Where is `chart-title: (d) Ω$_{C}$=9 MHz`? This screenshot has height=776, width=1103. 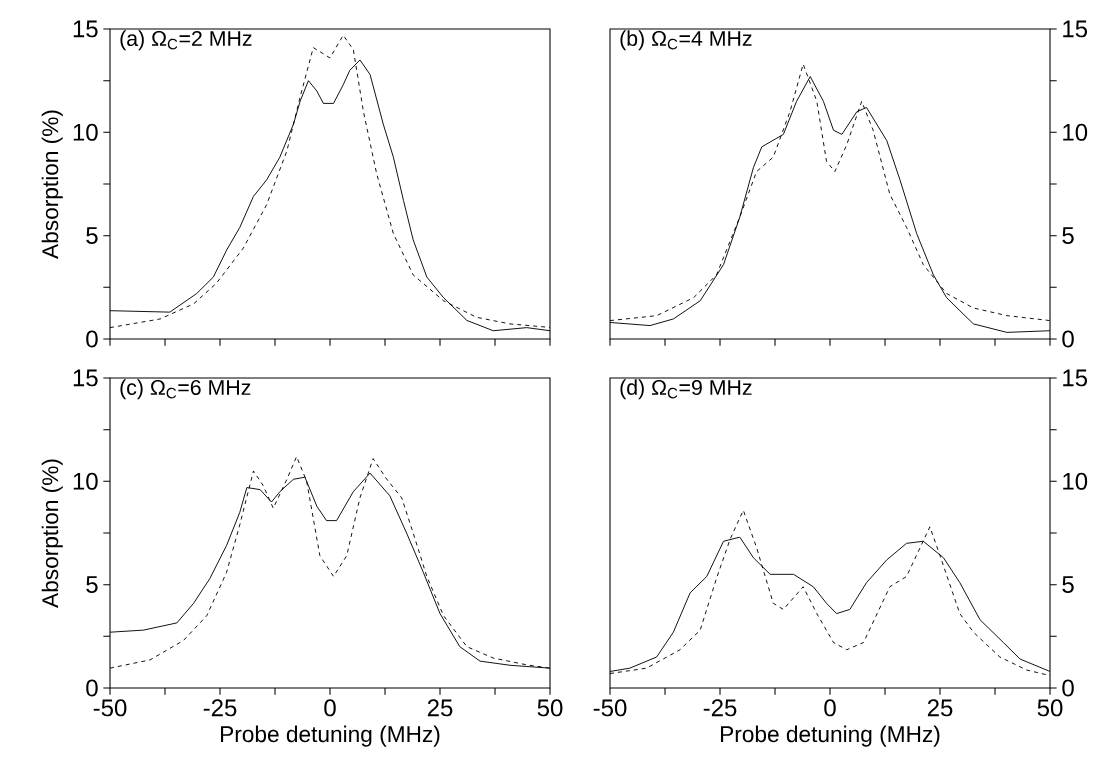
chart-title: (d) Ω$_{C}$=9 MHz is located at coordinates (686, 389).